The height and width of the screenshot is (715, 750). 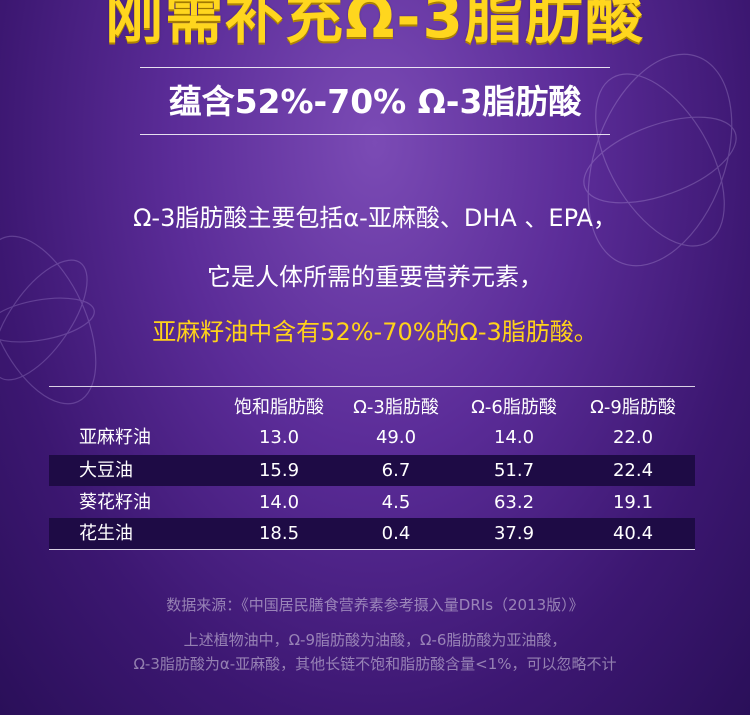 I want to click on table-cell: 13.0, so click(x=279, y=437).